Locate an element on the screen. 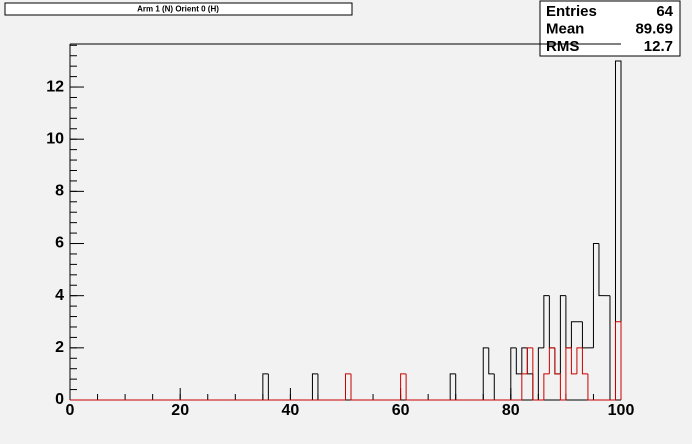  stat-value: 12.7 is located at coordinates (658, 46).